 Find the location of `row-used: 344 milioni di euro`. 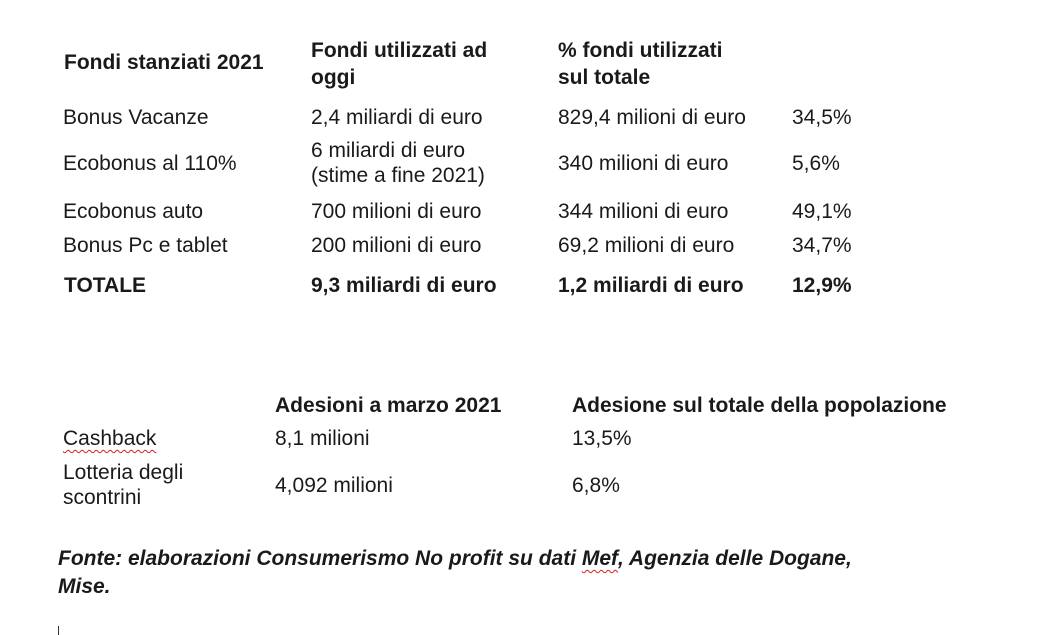

row-used: 344 milioni di euro is located at coordinates (643, 211).